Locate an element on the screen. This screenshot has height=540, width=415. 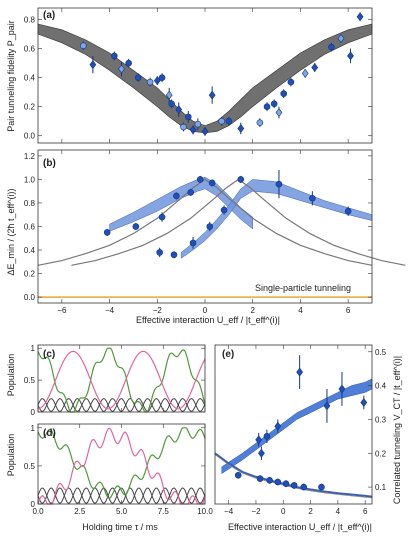
x-tick-label: 2.5 is located at coordinates (80, 511).